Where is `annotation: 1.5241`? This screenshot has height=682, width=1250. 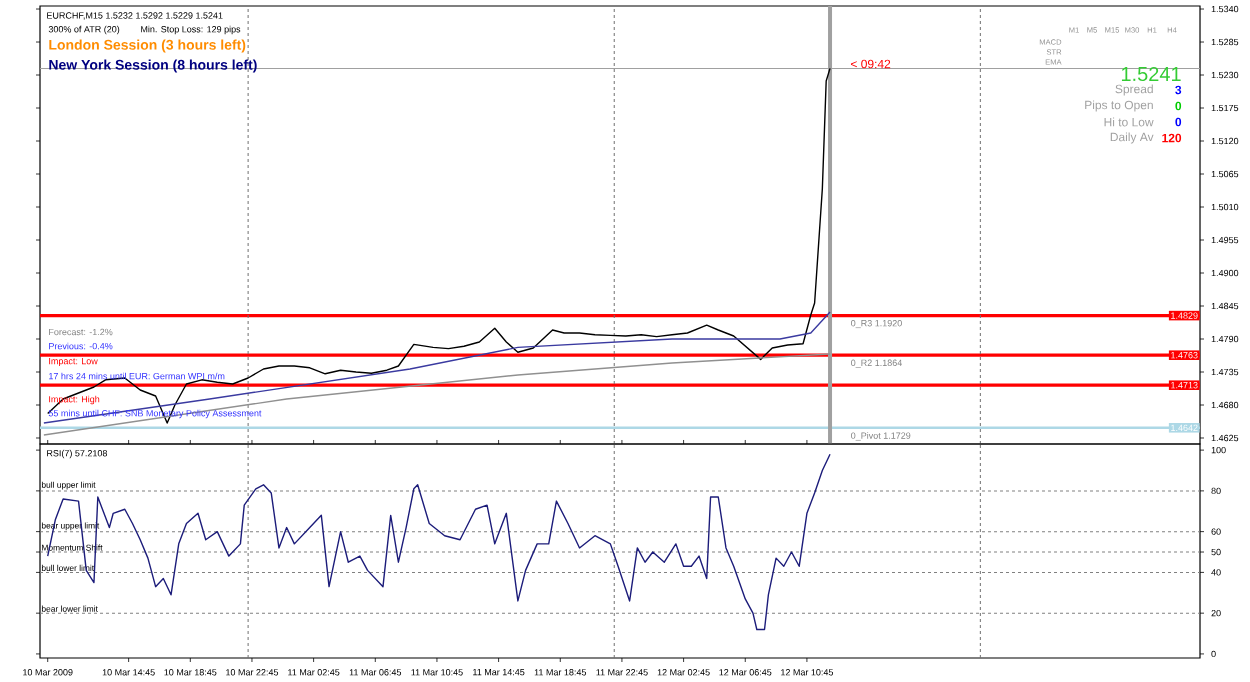
annotation: 1.5241 is located at coordinates (1151, 74).